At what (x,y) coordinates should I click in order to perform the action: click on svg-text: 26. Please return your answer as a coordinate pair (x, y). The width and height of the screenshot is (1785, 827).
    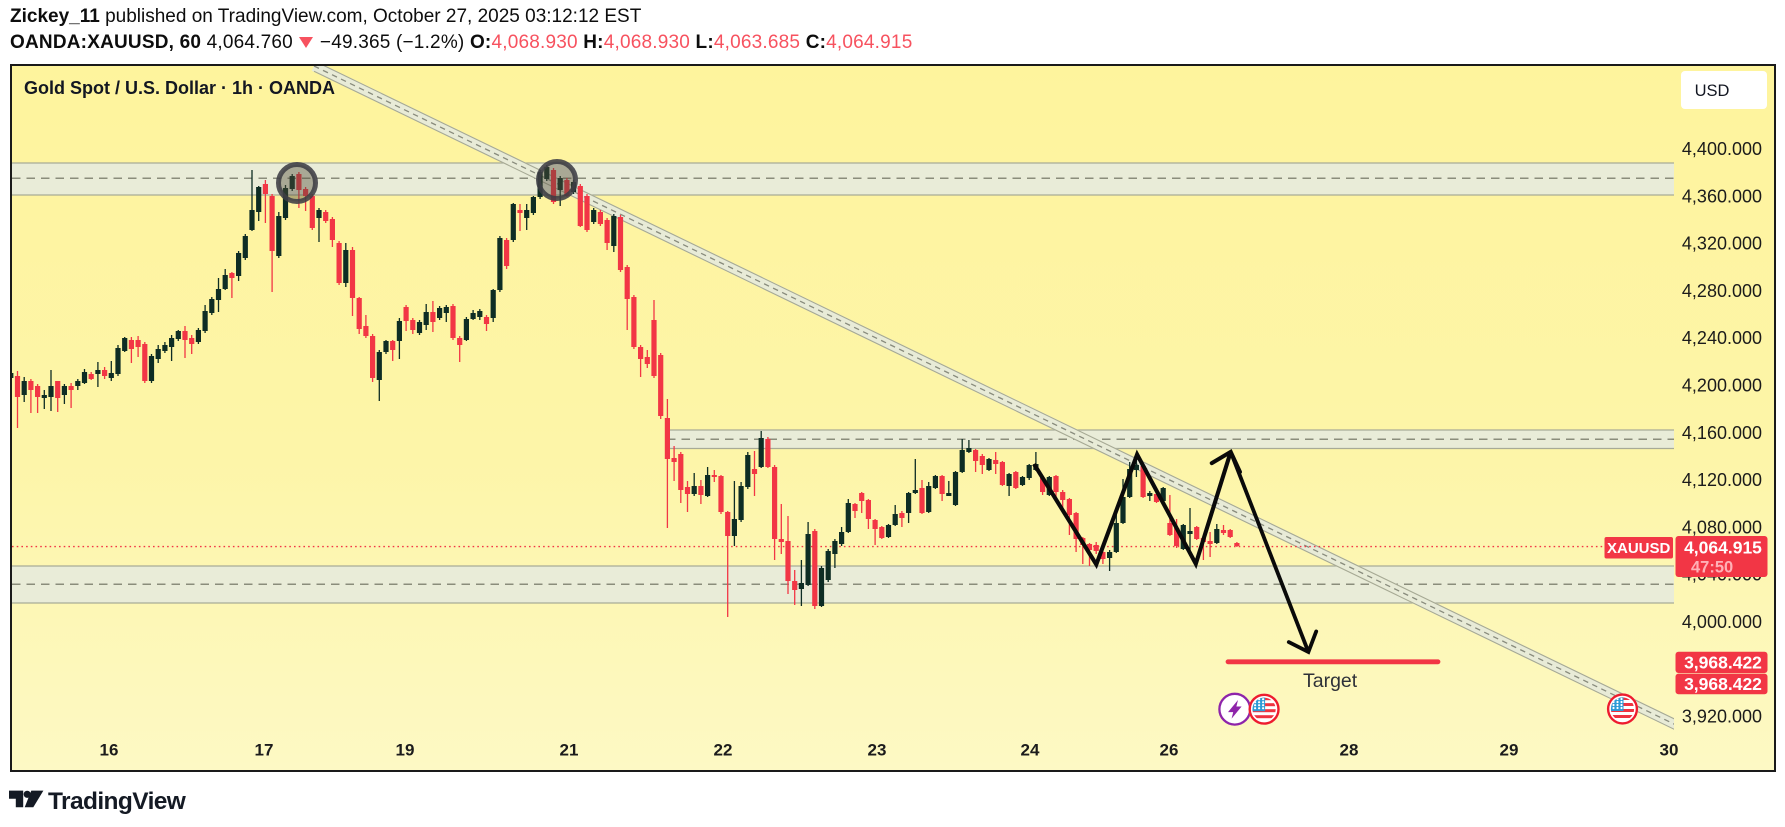
    Looking at the image, I should click on (1169, 749).